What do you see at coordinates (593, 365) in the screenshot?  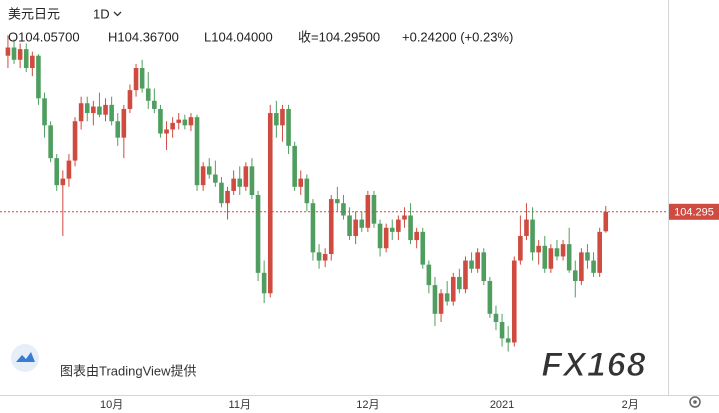 I see `logo: FX168` at bounding box center [593, 365].